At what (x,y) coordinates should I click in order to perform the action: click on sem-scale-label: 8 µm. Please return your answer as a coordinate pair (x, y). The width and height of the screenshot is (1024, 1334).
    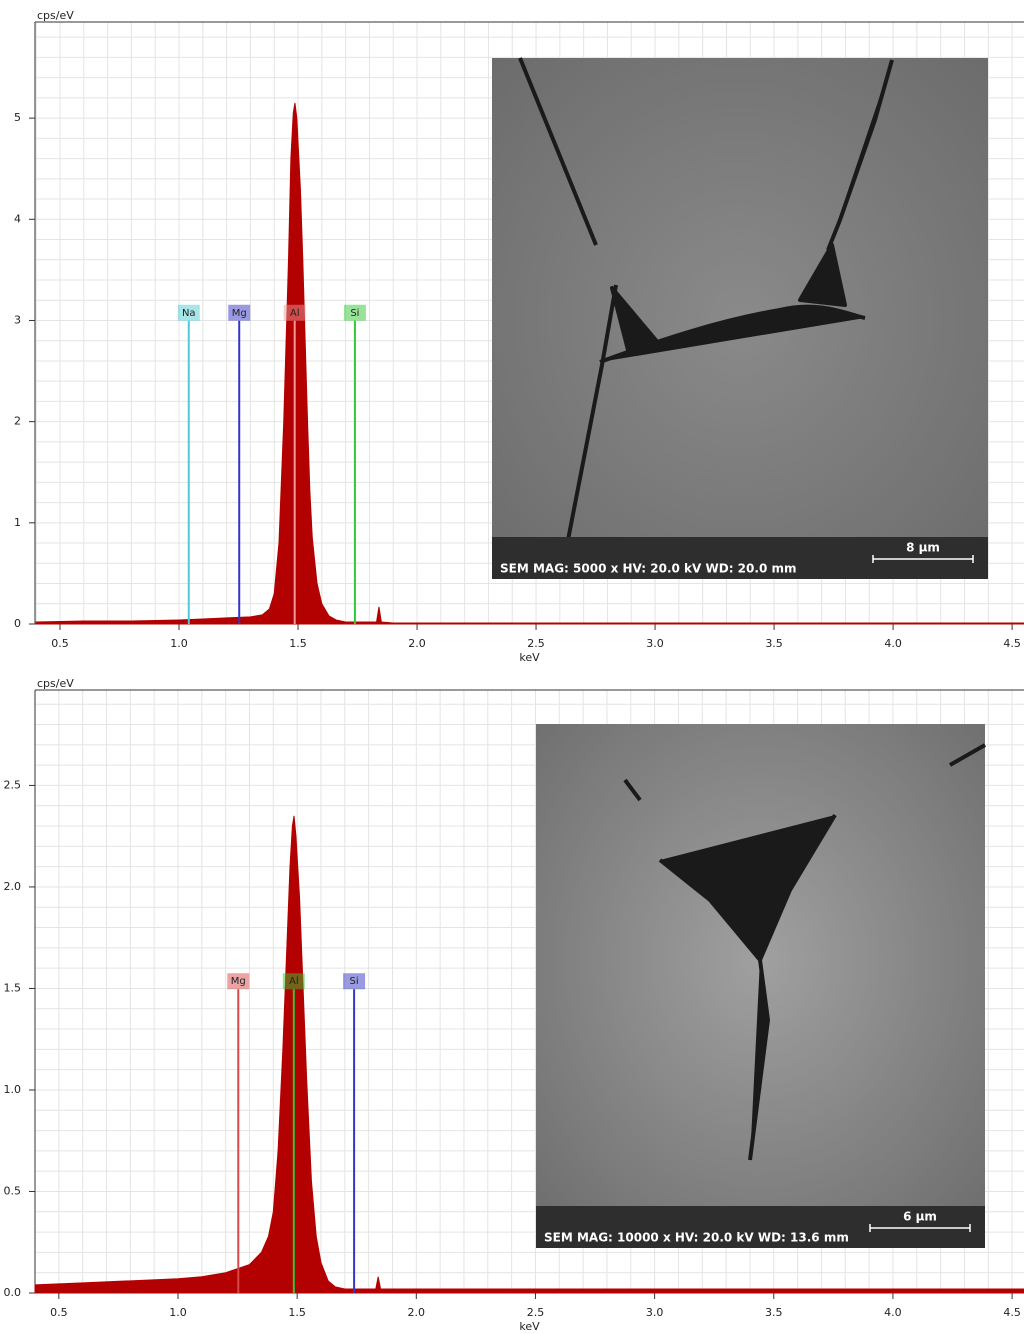
    Looking at the image, I should click on (923, 548).